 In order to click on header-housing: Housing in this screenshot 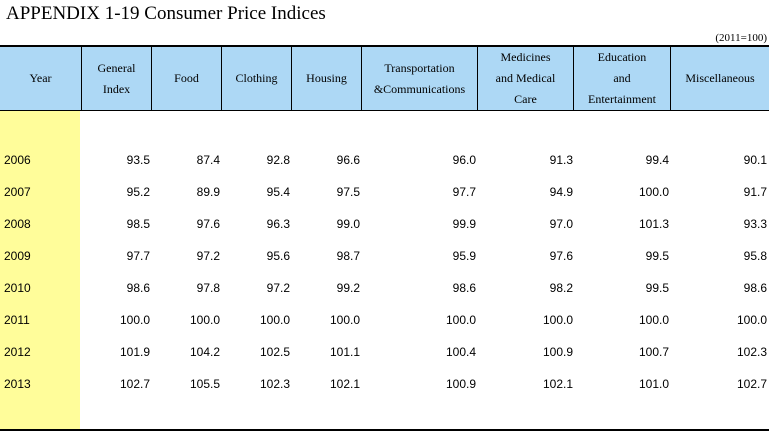, I will do `click(326, 78)`.